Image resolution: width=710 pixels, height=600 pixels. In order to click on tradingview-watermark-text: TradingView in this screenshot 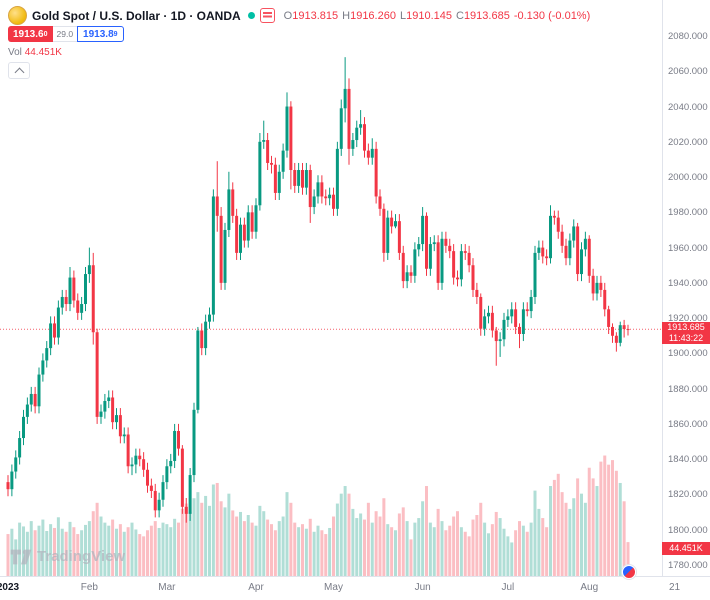, I will do `click(81, 556)`.